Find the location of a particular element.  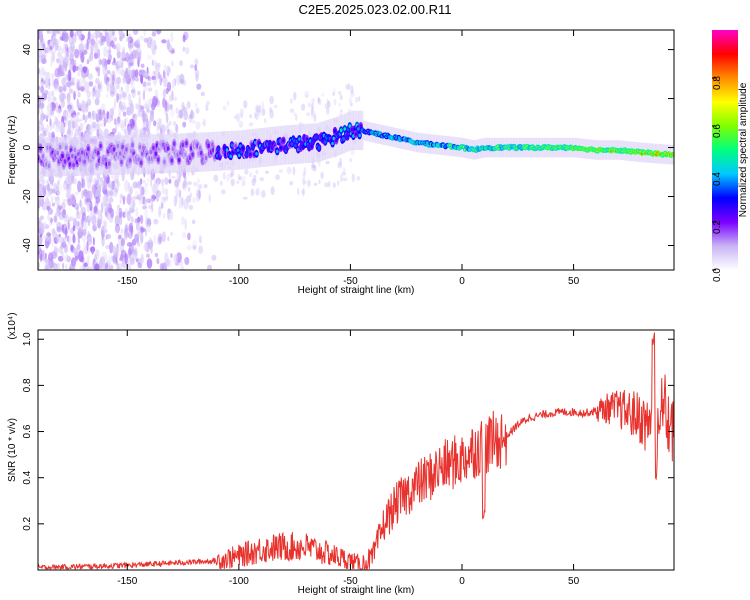

colorbar-tick-label: 0.8 is located at coordinates (717, 83).